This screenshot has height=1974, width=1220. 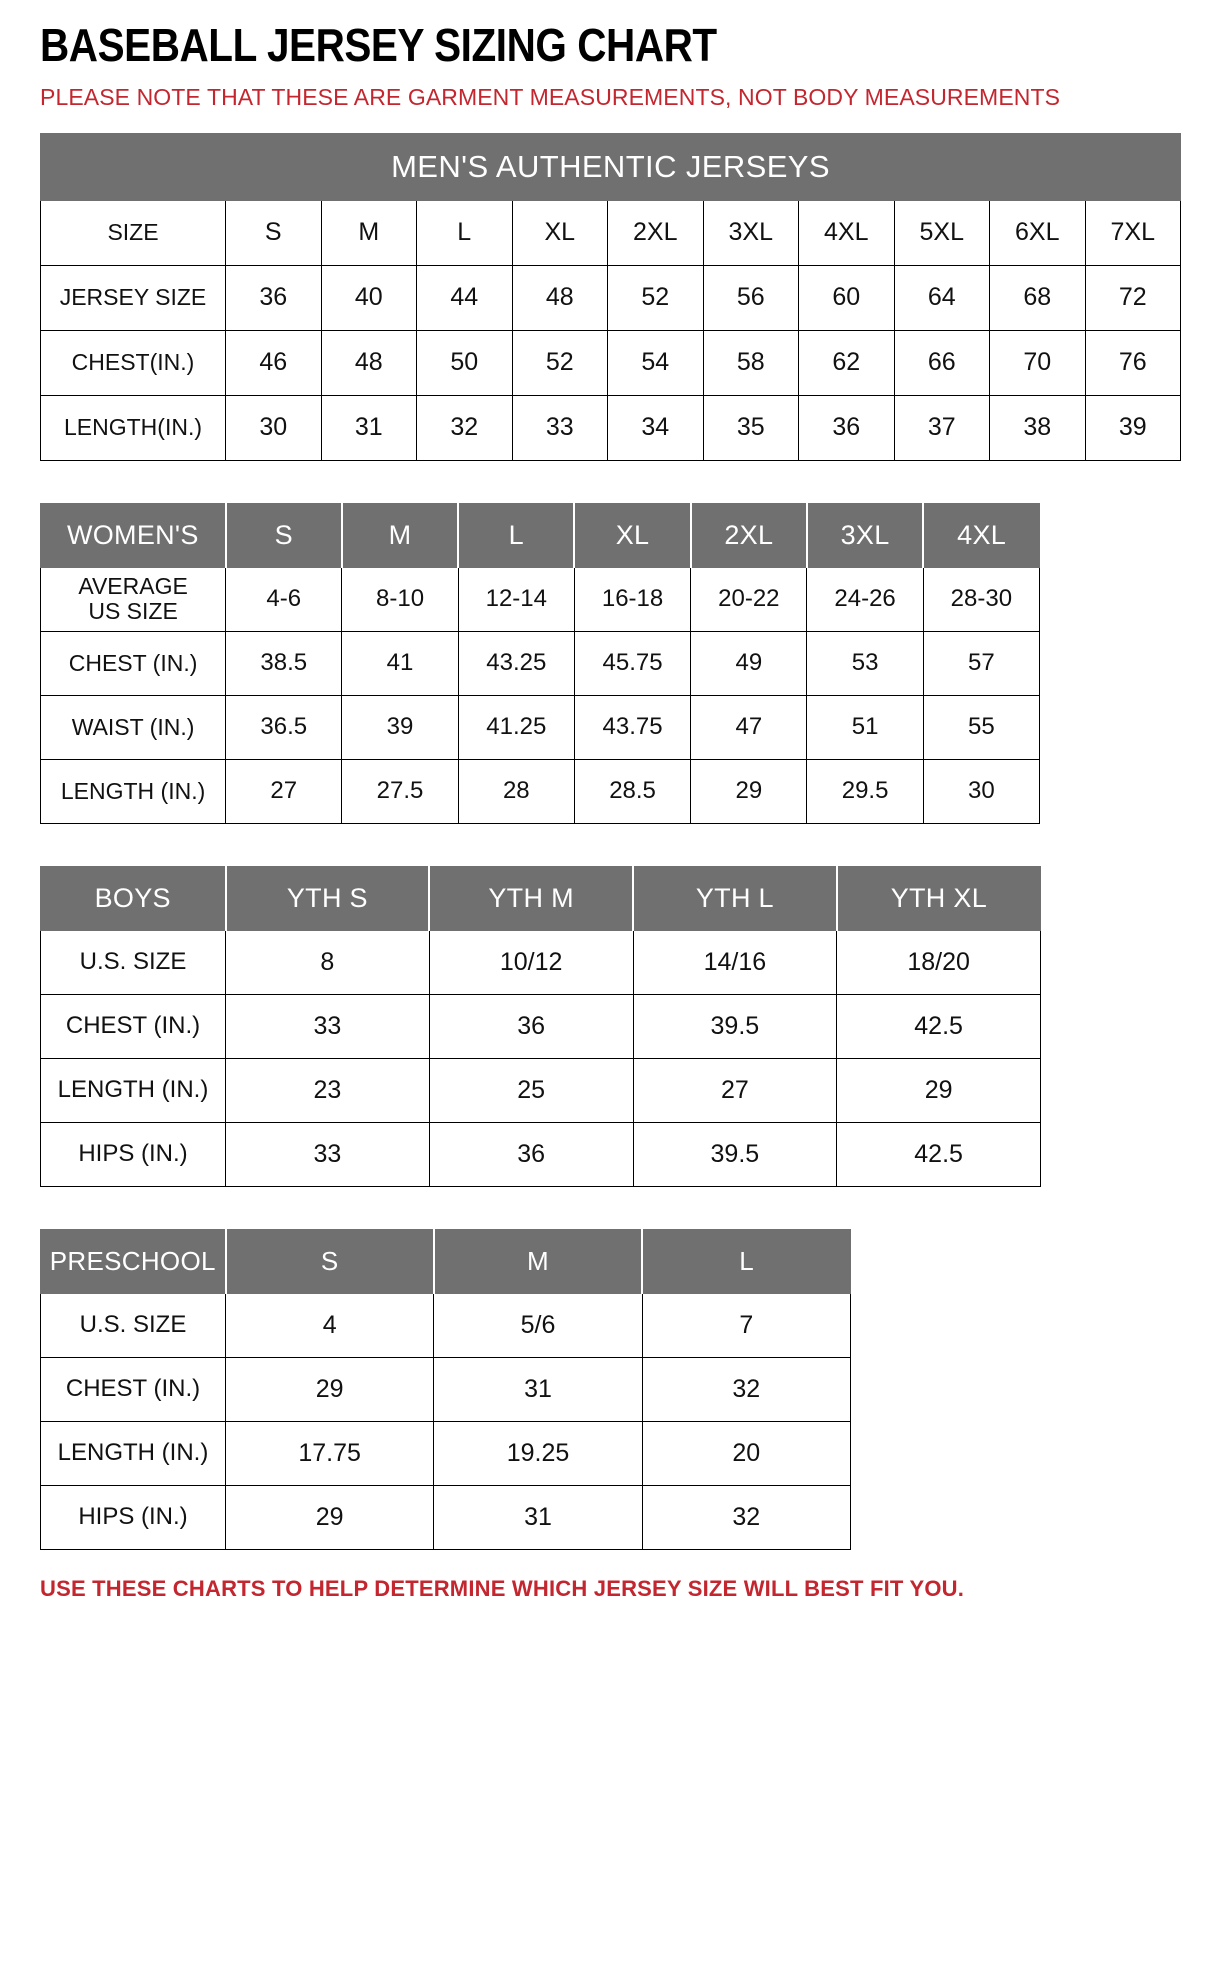 What do you see at coordinates (749, 791) in the screenshot?
I see `womens-cell: 29` at bounding box center [749, 791].